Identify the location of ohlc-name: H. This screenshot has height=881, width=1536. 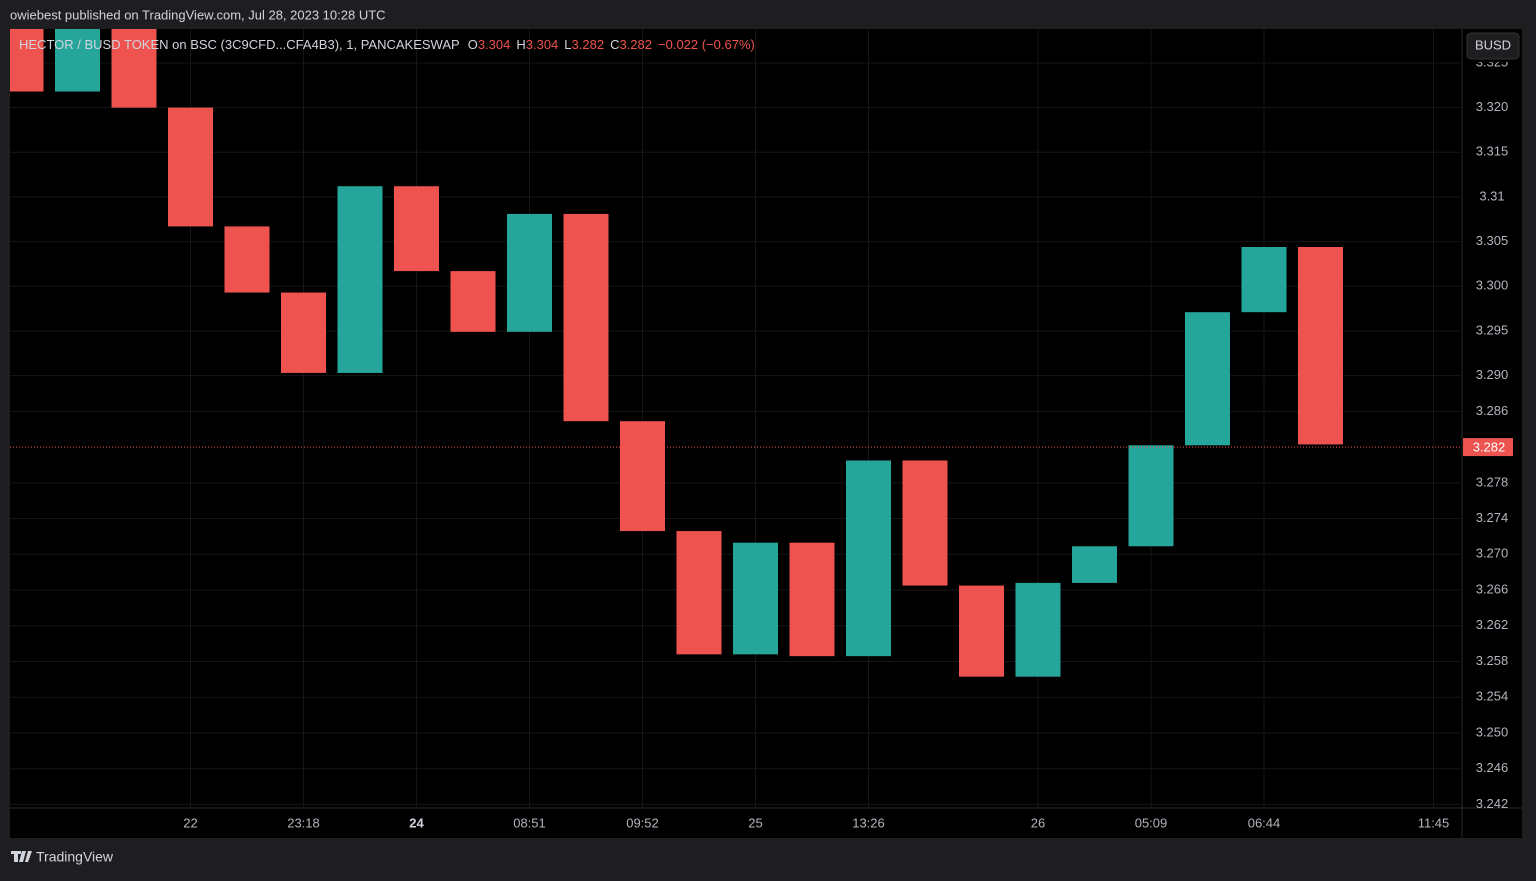
(520, 44).